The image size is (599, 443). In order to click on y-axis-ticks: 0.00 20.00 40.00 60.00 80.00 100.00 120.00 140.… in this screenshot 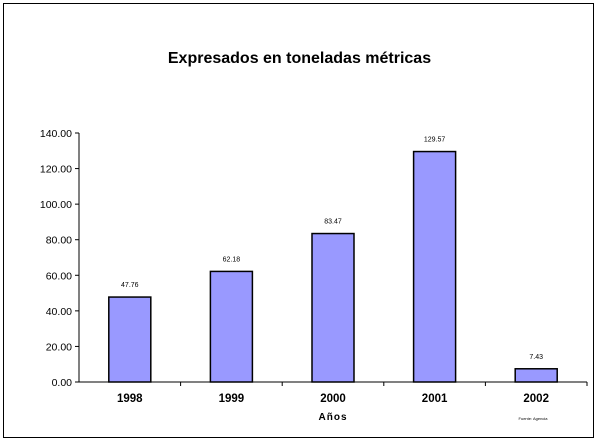, I will do `click(59, 258)`.